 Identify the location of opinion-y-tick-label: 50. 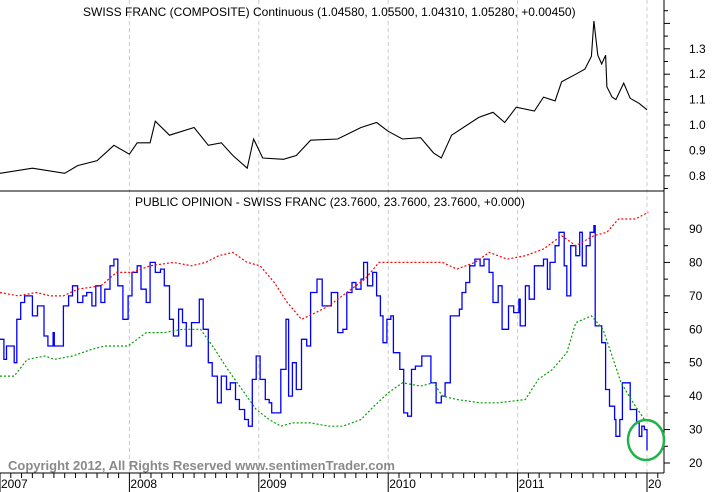
(696, 363).